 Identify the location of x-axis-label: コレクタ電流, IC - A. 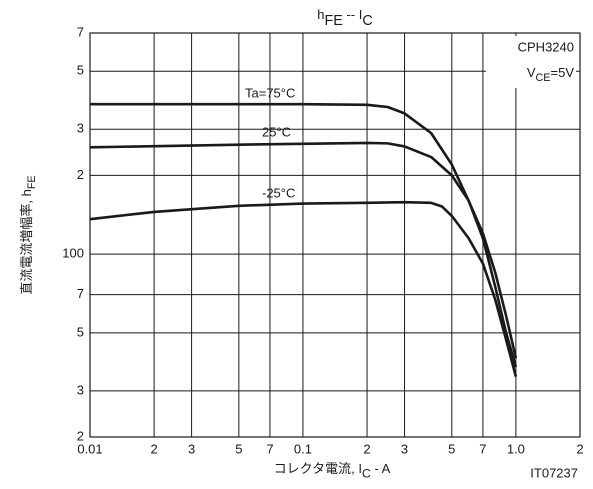
(332, 470).